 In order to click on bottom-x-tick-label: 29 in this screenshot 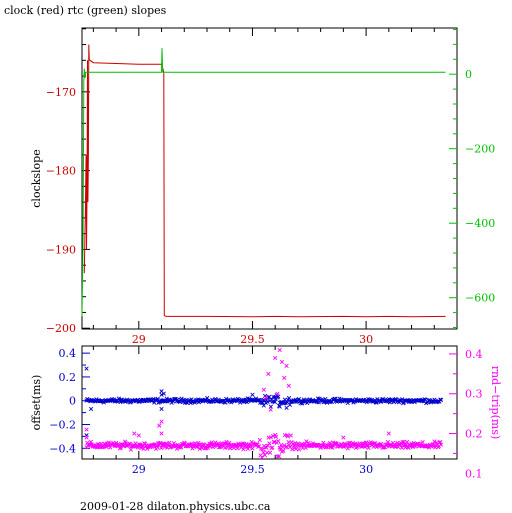, I will do `click(139, 469)`.